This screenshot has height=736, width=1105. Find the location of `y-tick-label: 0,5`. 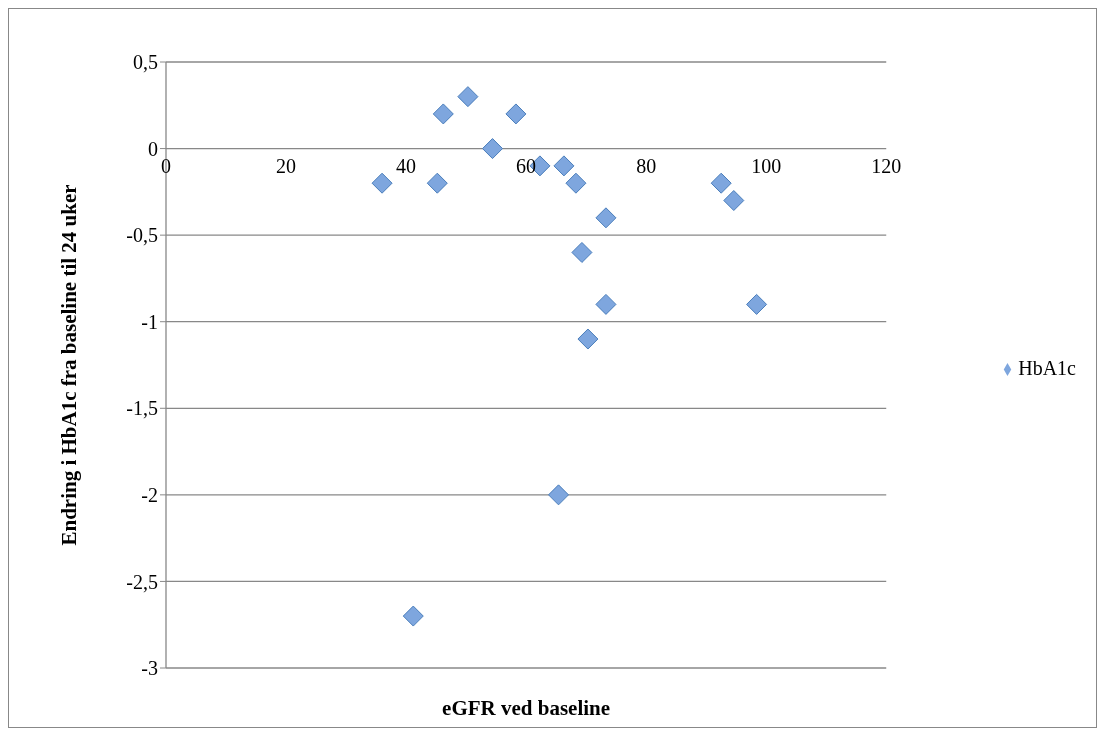

y-tick-label: 0,5 is located at coordinates (145, 62).